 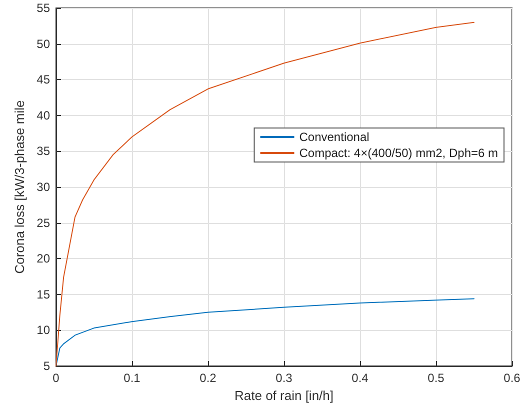 What do you see at coordinates (512, 378) in the screenshot?
I see `x-tick-label: 0.6` at bounding box center [512, 378].